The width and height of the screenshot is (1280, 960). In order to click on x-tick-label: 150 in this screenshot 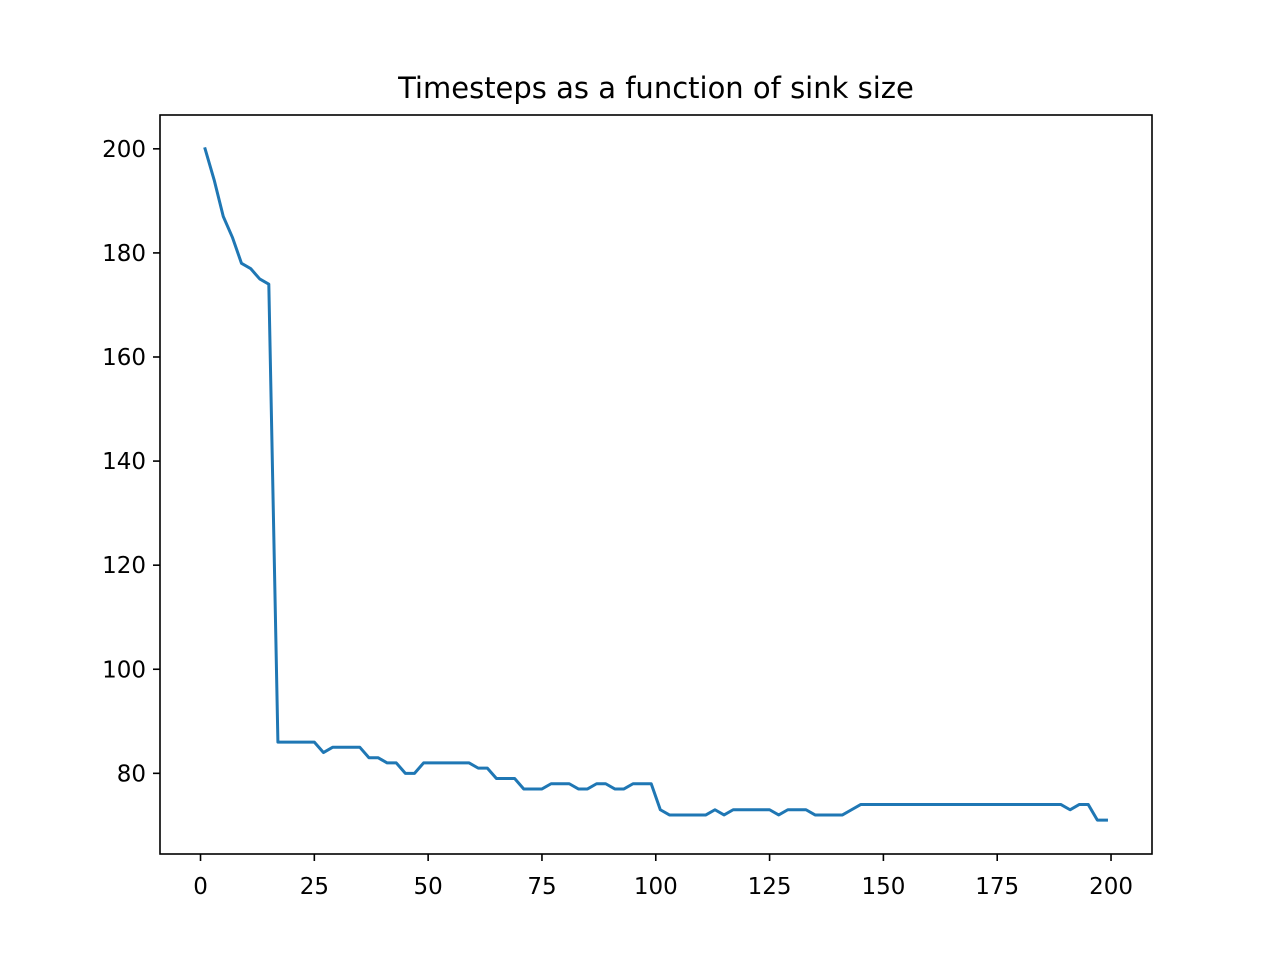, I will do `click(883, 887)`.